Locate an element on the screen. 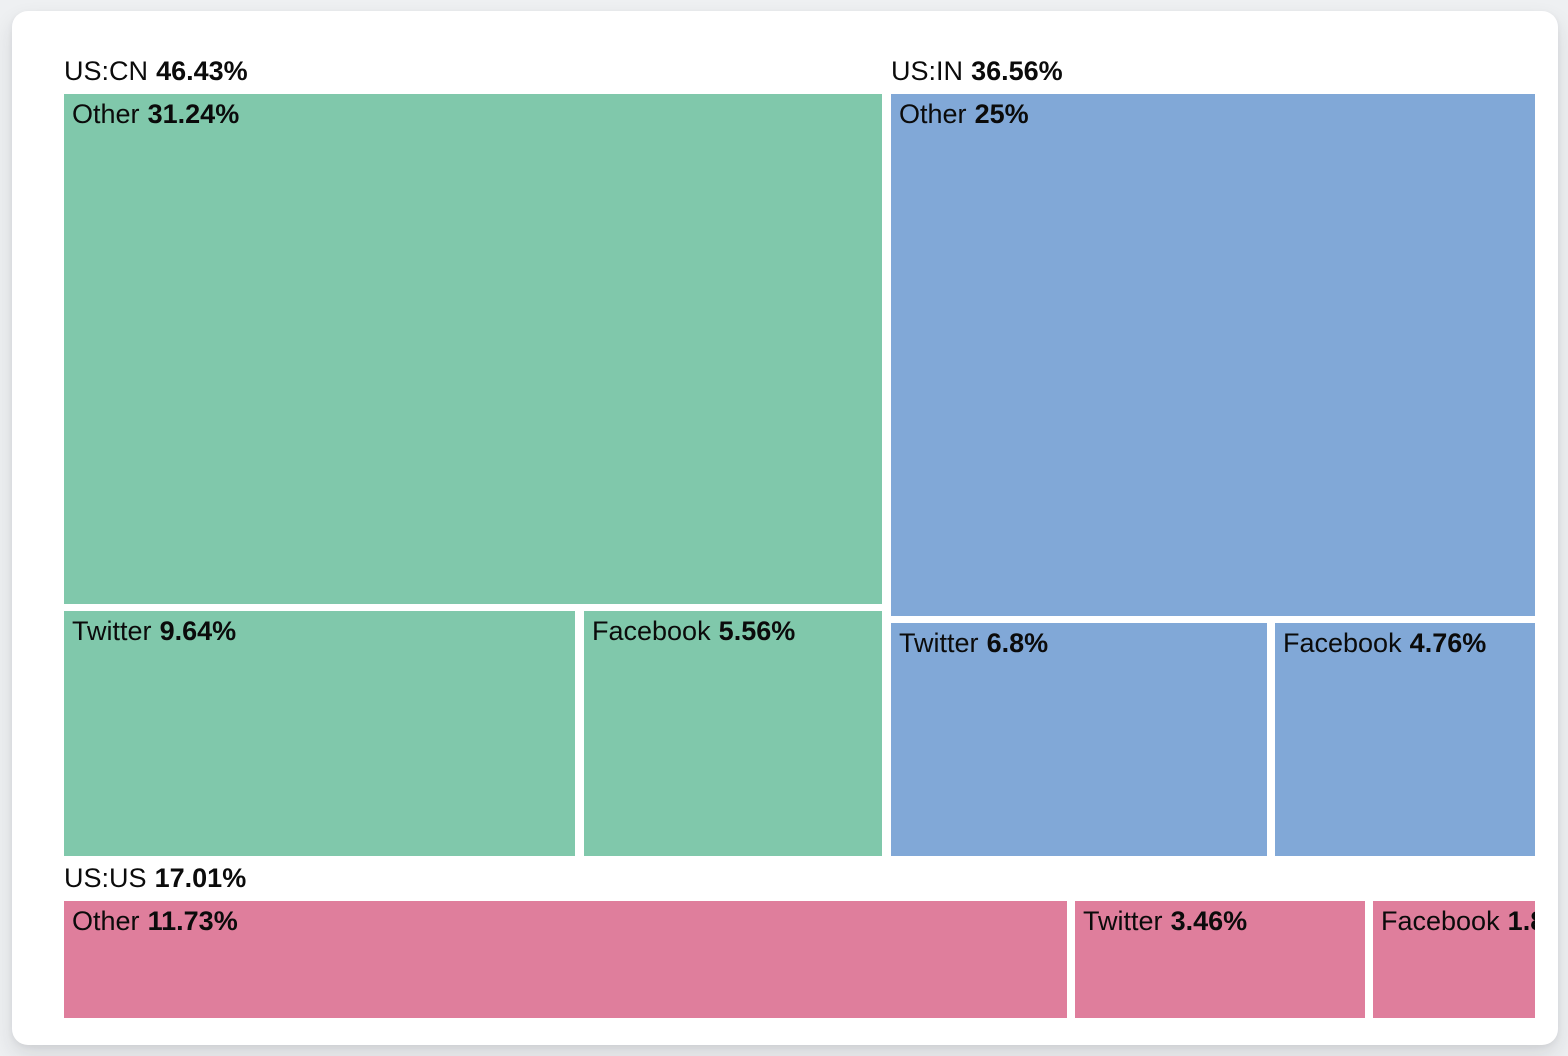  tile-usin-facebook: Facebook 4.76% is located at coordinates (1405, 739).